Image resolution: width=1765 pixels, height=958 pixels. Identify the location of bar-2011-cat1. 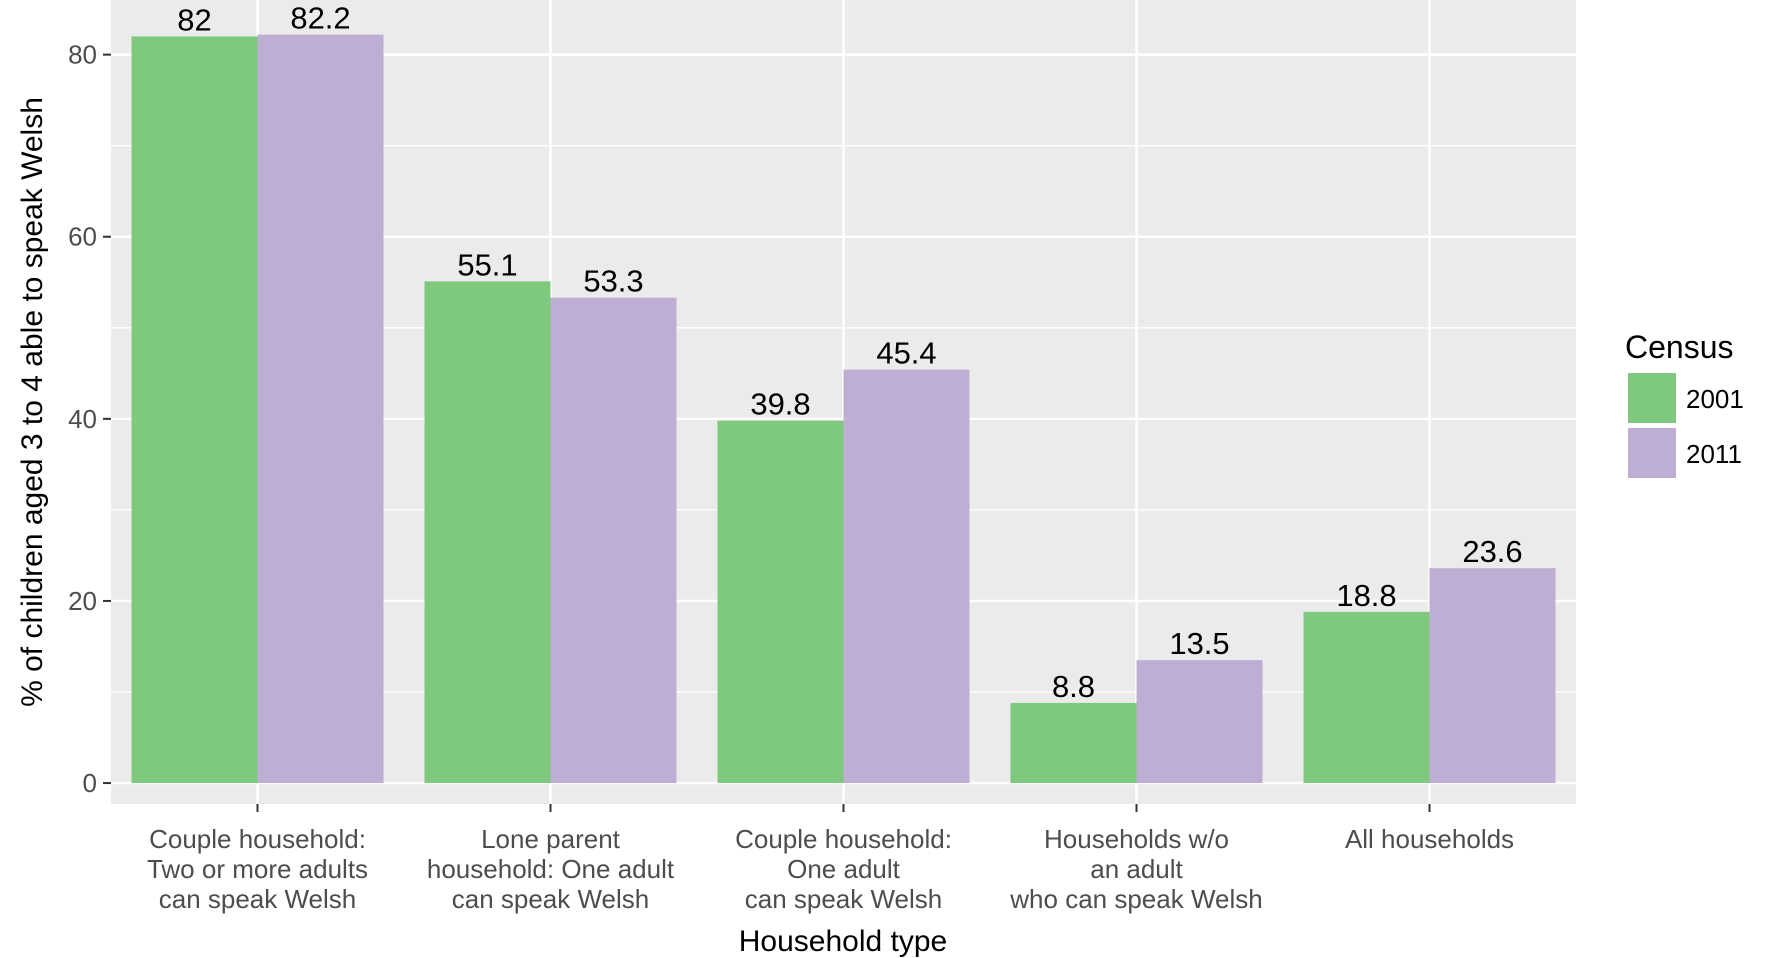
(613, 540).